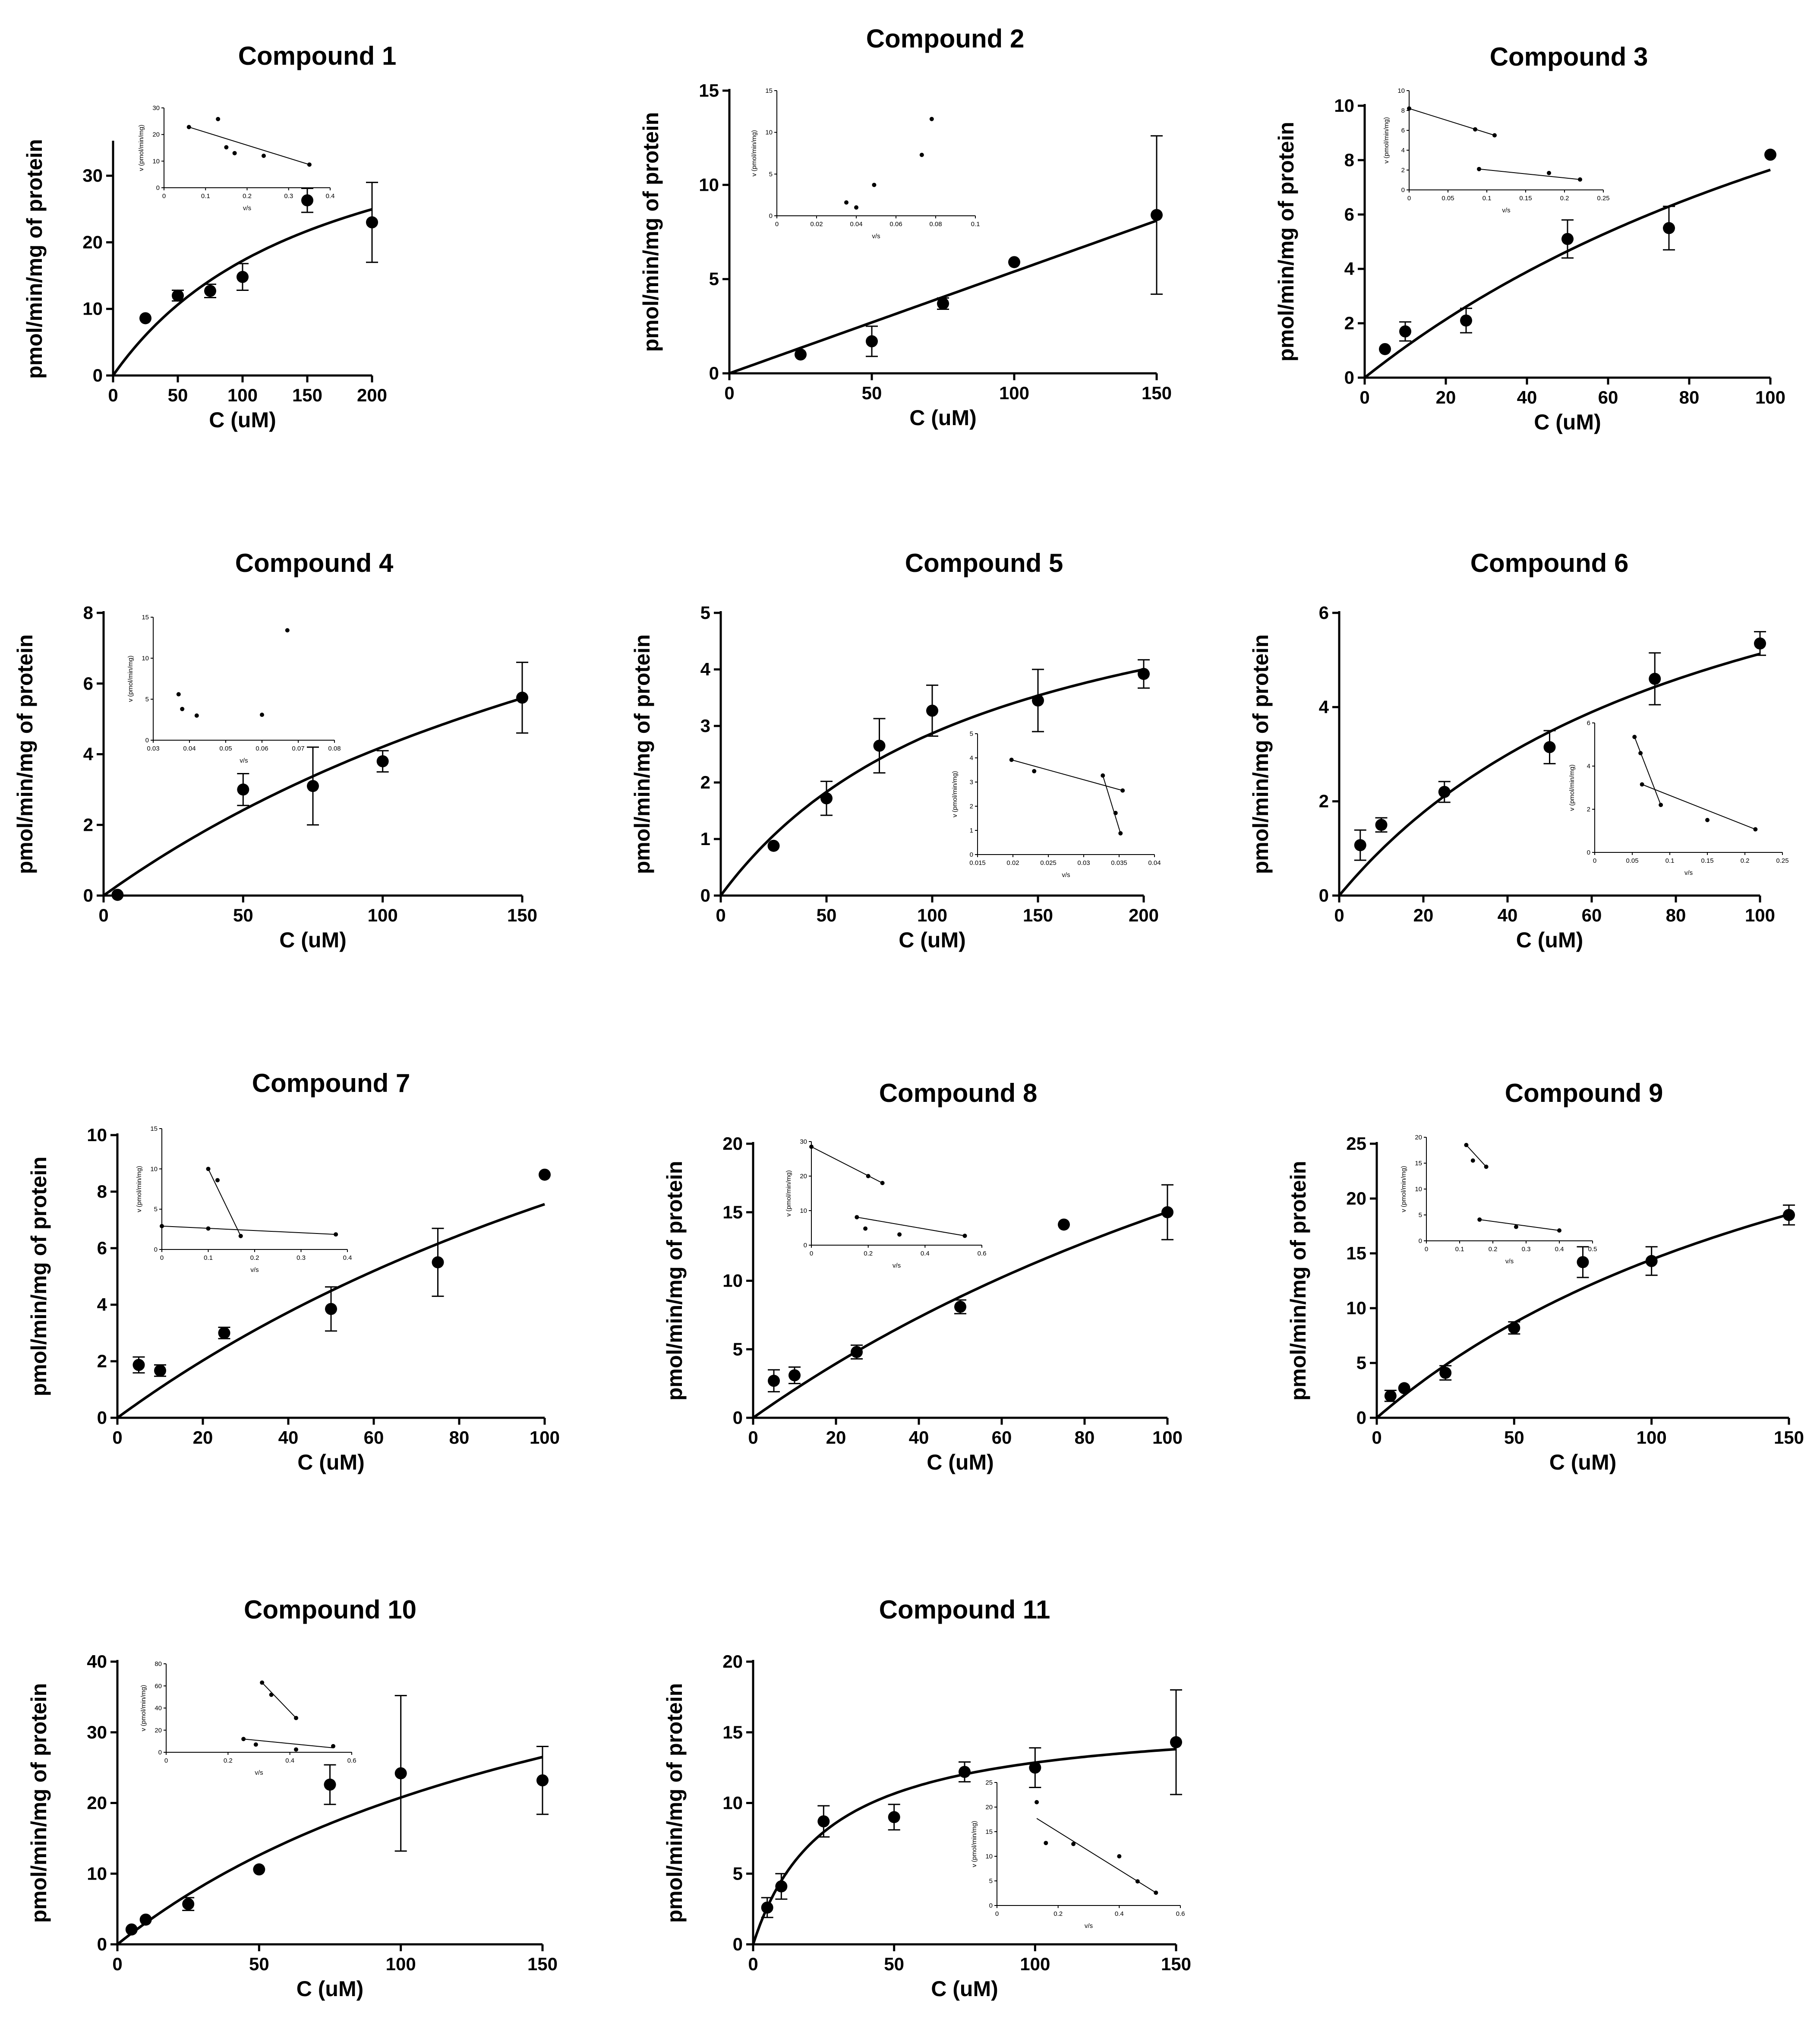 The height and width of the screenshot is (2019, 1820). Describe the element at coordinates (542, 1964) in the screenshot. I see `x-tick-label: 150` at that location.